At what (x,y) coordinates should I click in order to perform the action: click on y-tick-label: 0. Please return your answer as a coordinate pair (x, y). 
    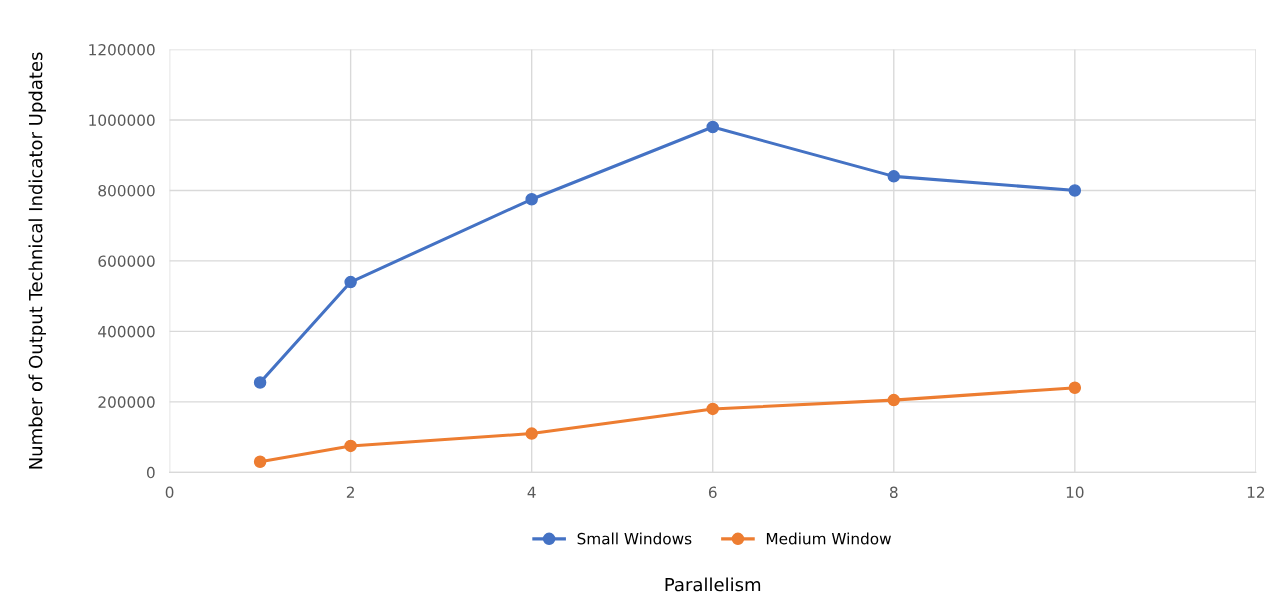
    Looking at the image, I should click on (150, 472).